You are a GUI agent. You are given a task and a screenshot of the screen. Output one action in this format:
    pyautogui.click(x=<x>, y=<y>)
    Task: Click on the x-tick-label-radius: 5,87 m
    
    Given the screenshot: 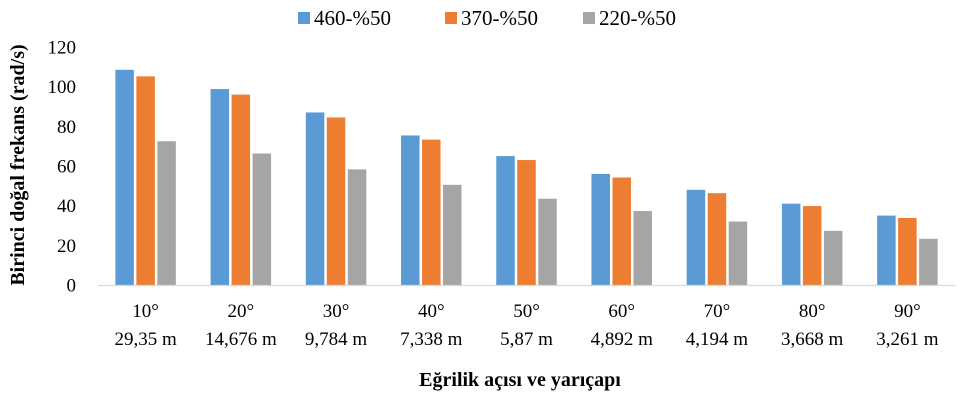 What is the action you would take?
    pyautogui.click(x=526, y=339)
    